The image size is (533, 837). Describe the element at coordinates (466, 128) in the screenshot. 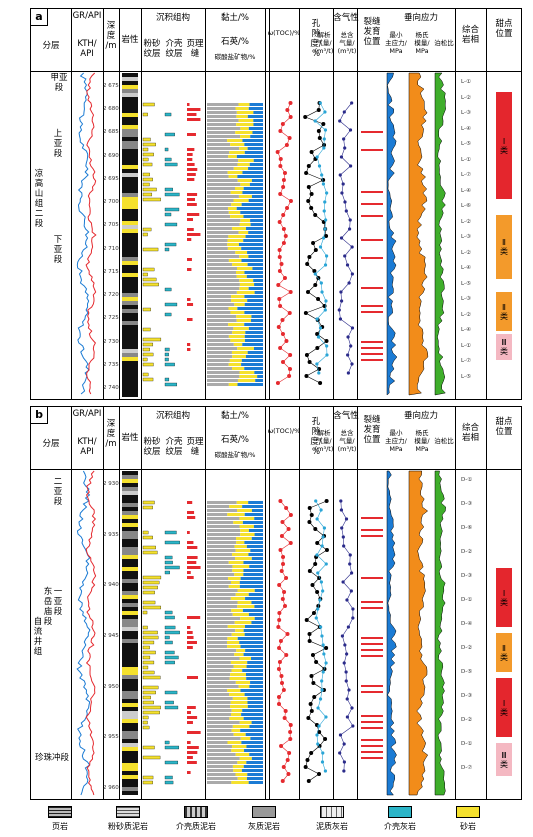

I see `facies-label: L-④` at that location.